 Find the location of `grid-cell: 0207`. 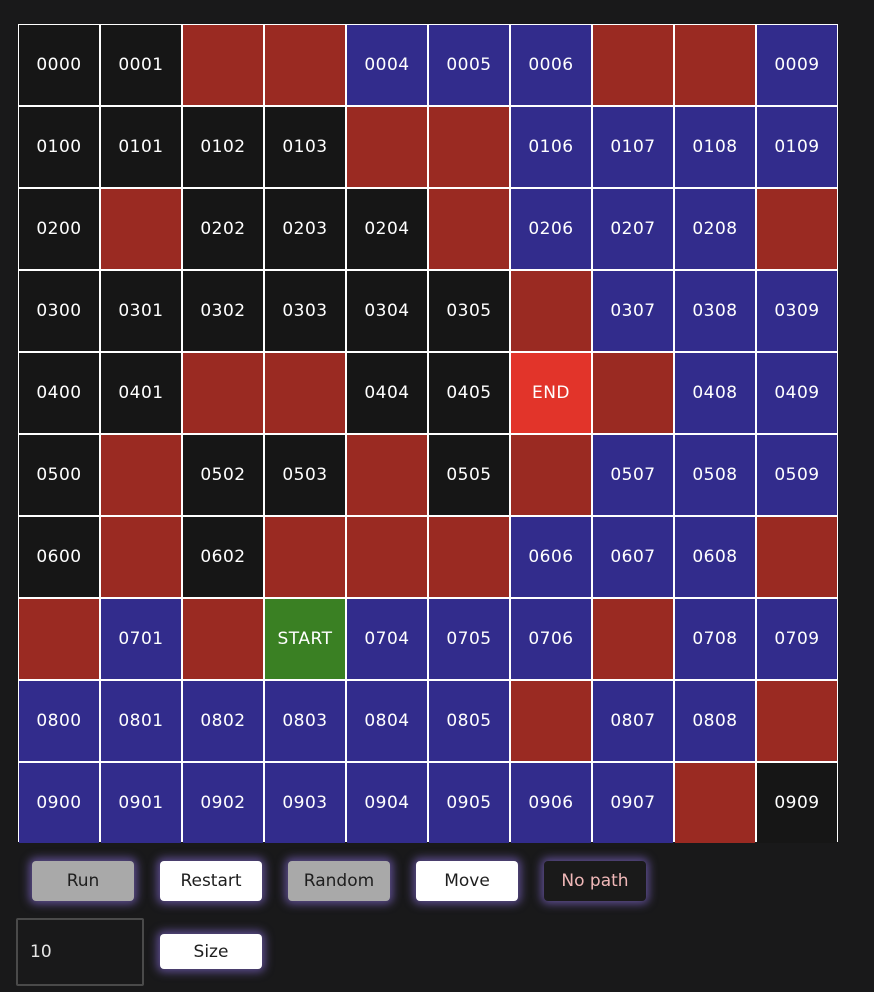

grid-cell: 0207 is located at coordinates (633, 229).